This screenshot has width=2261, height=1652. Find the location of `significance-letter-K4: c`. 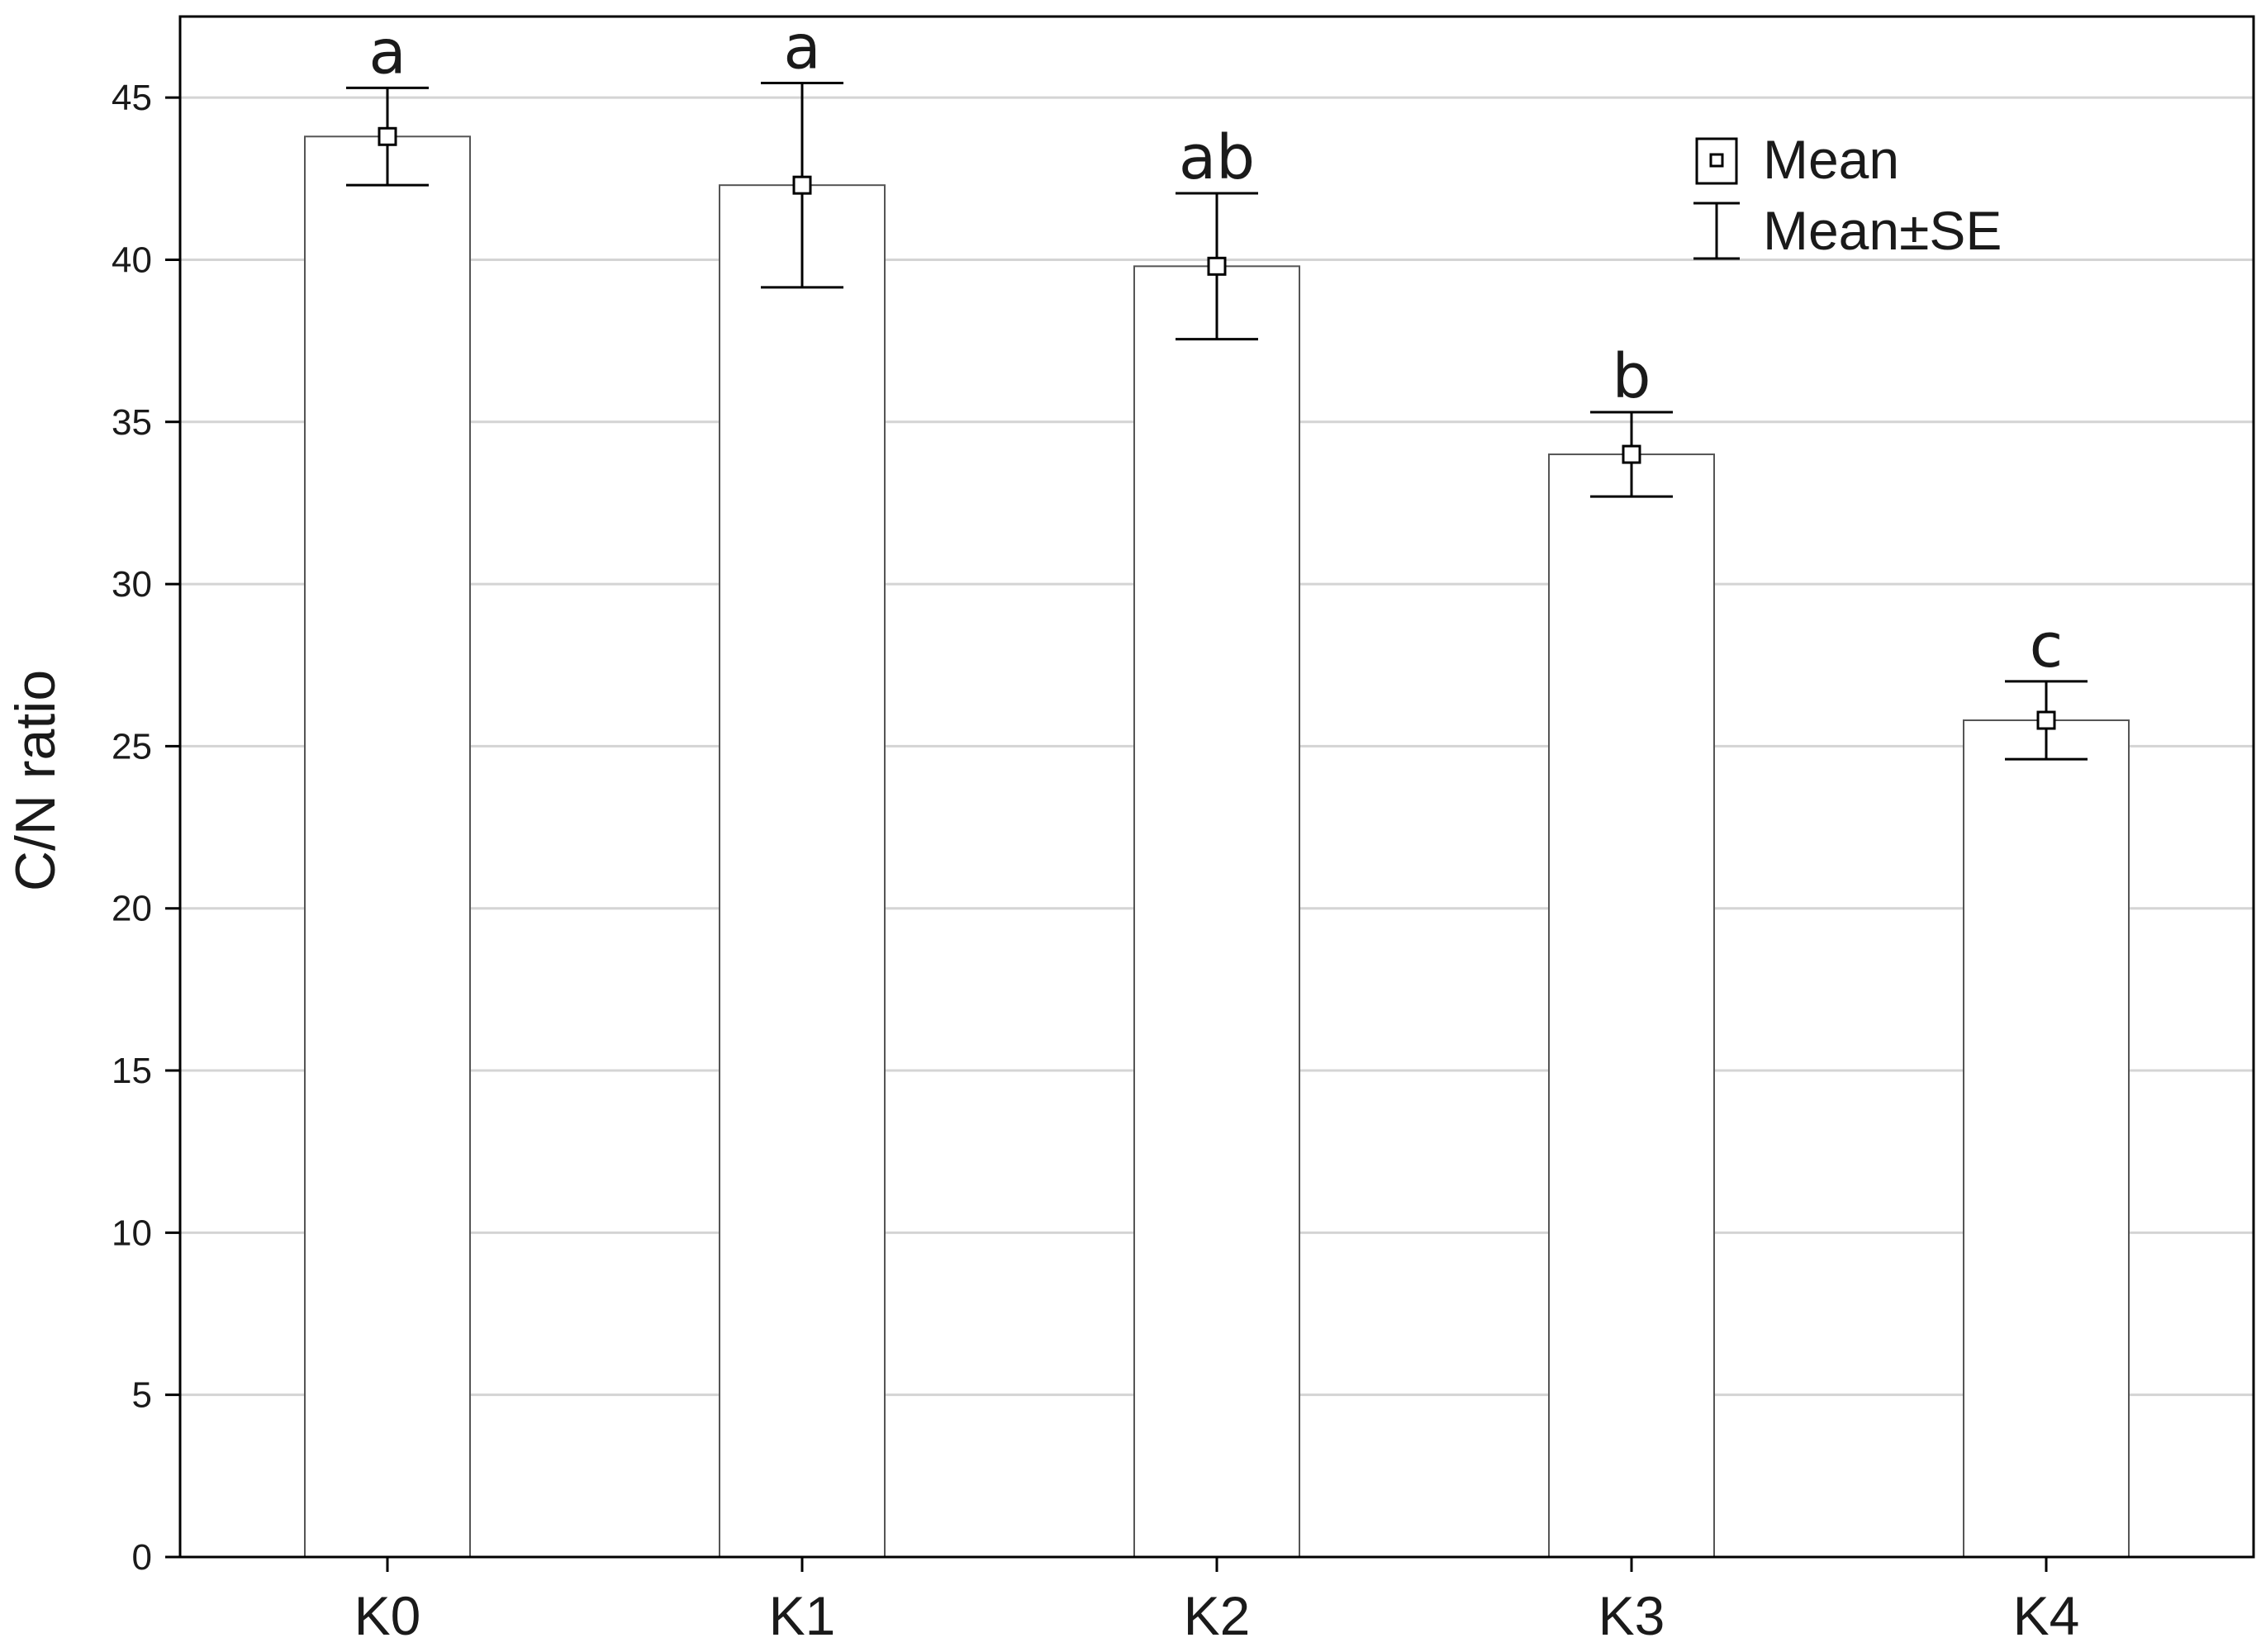

significance-letter-K4: c is located at coordinates (2047, 645).